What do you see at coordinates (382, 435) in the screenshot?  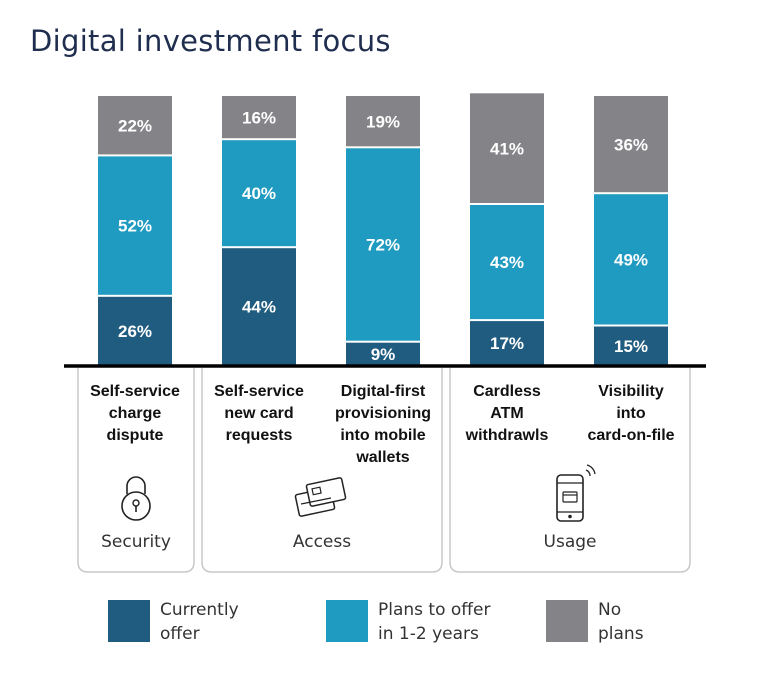 I see `category-label: into mobile` at bounding box center [382, 435].